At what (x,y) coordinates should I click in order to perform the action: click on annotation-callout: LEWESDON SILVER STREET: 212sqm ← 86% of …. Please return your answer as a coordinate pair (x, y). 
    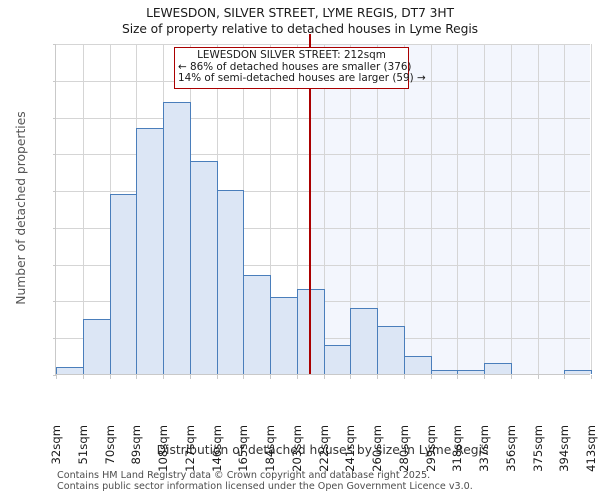
    Looking at the image, I should click on (300, 68).